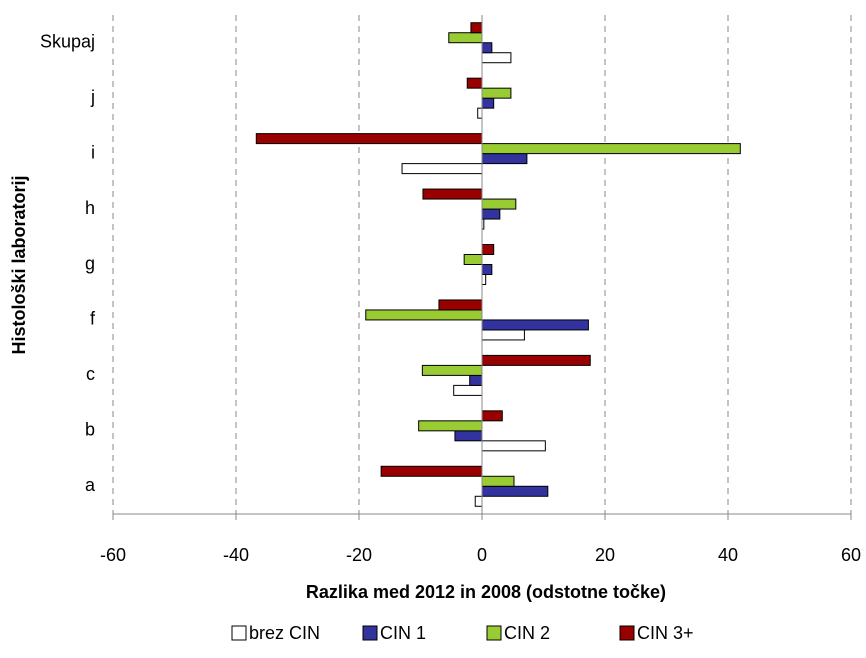  Describe the element at coordinates (93, 319) in the screenshot. I see `y-tick-label: f` at that location.